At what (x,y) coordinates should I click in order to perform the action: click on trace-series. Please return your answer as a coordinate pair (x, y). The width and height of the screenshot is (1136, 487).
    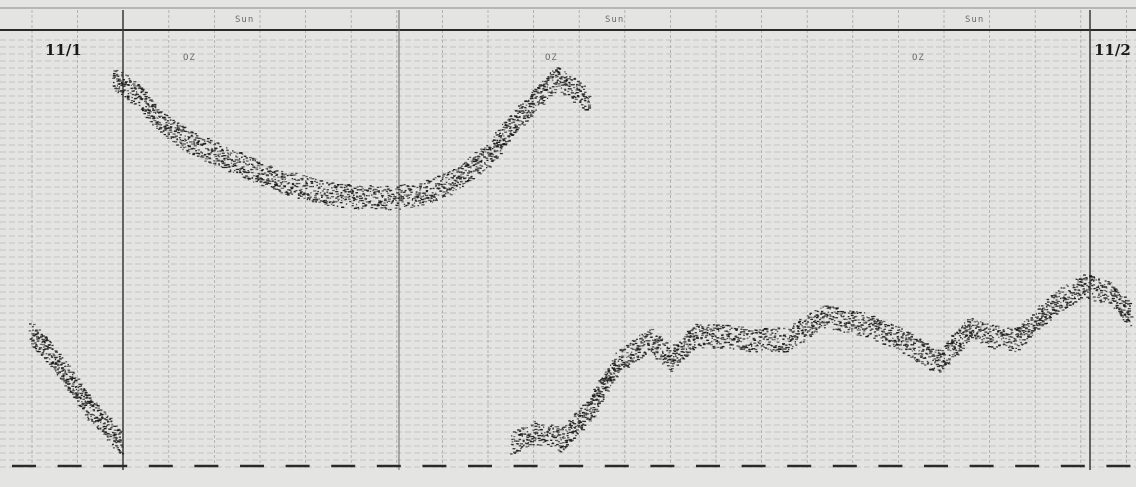
    Looking at the image, I should click on (352, 139).